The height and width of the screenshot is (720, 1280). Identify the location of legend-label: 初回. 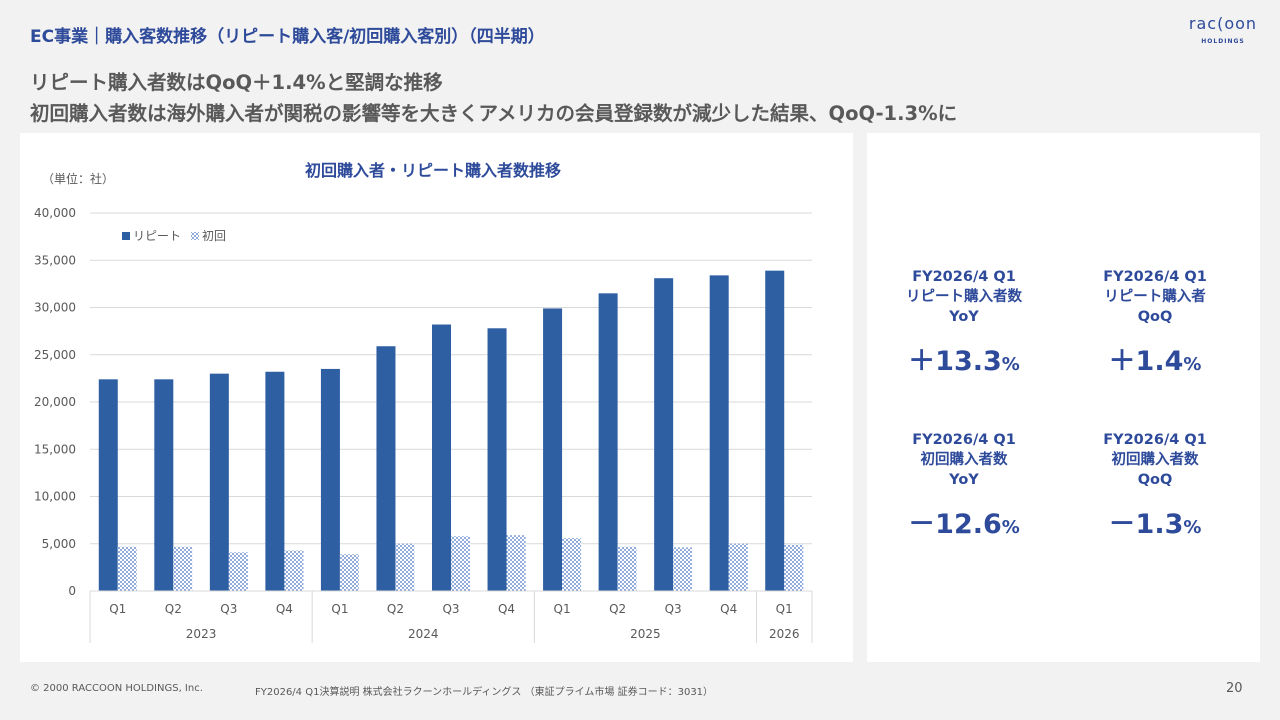
(214, 236).